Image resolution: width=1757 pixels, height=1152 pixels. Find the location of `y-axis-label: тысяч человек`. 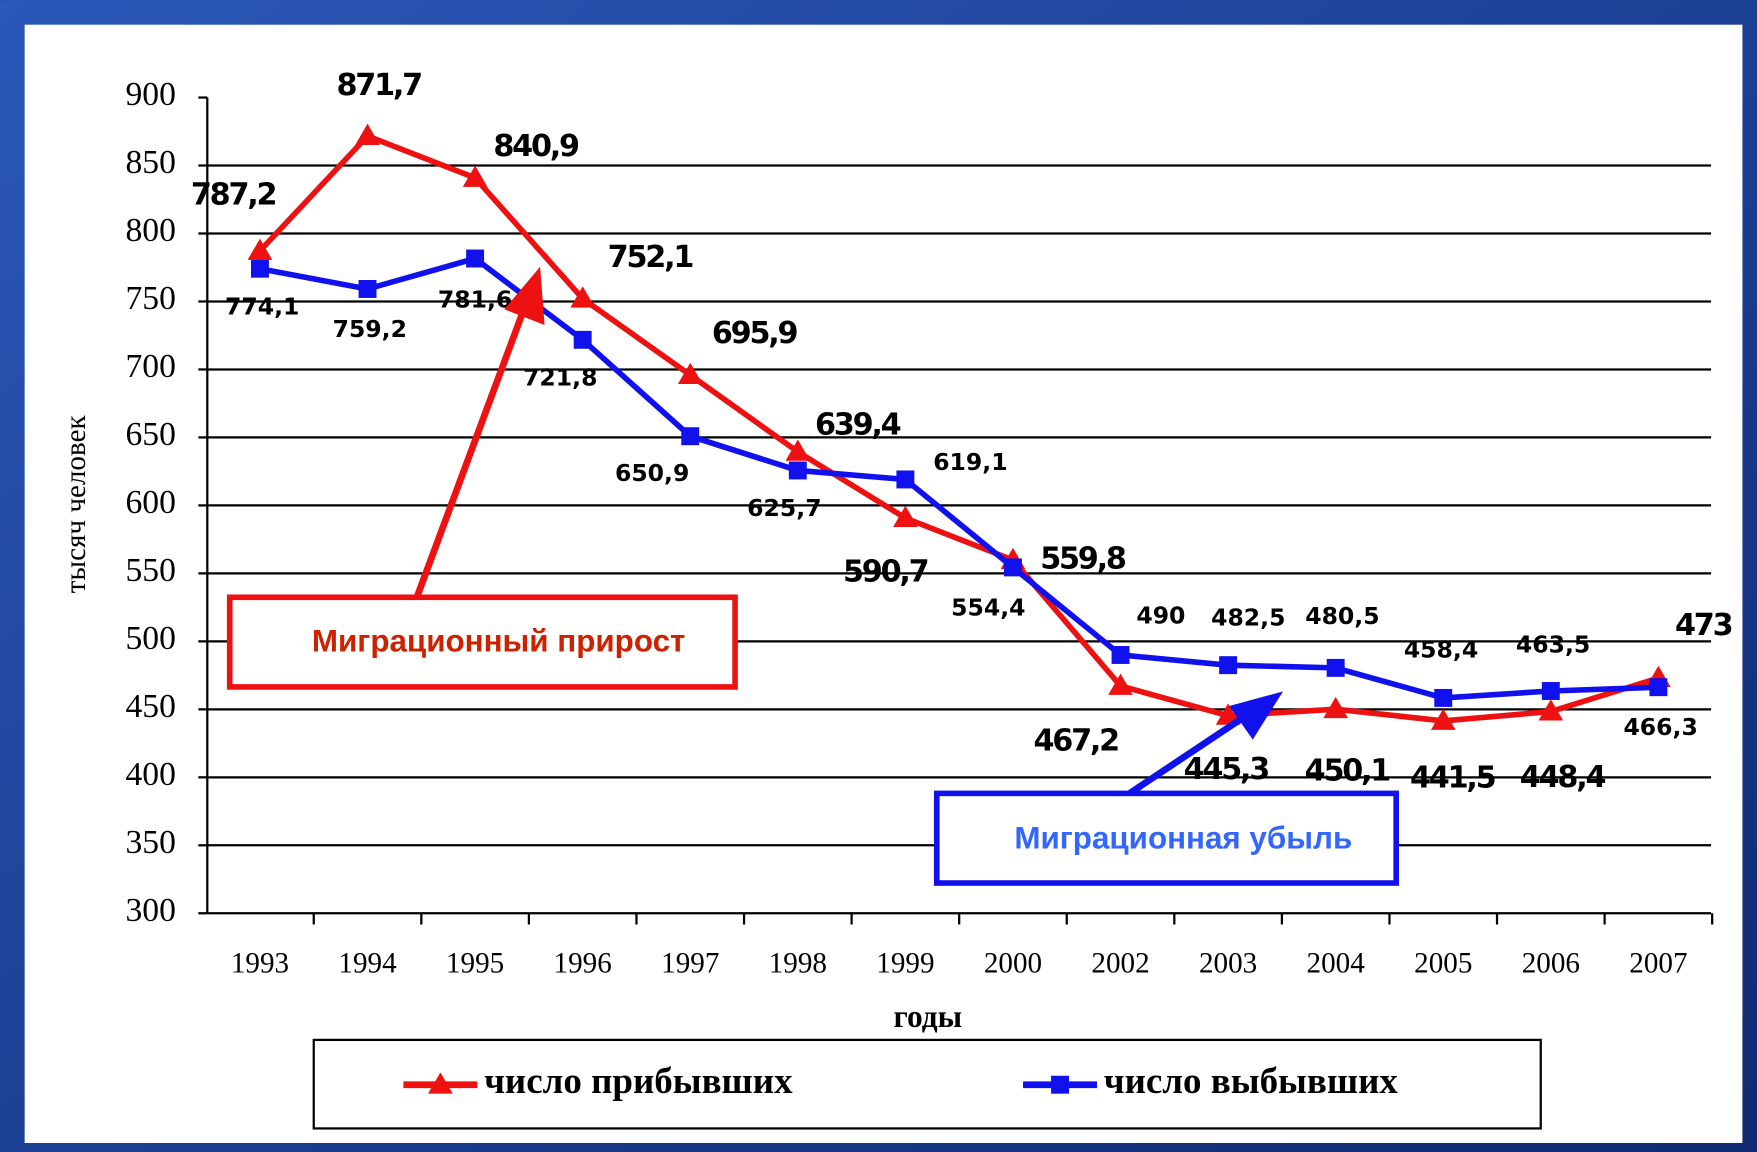

y-axis-label: тысяч человек is located at coordinates (76, 504).